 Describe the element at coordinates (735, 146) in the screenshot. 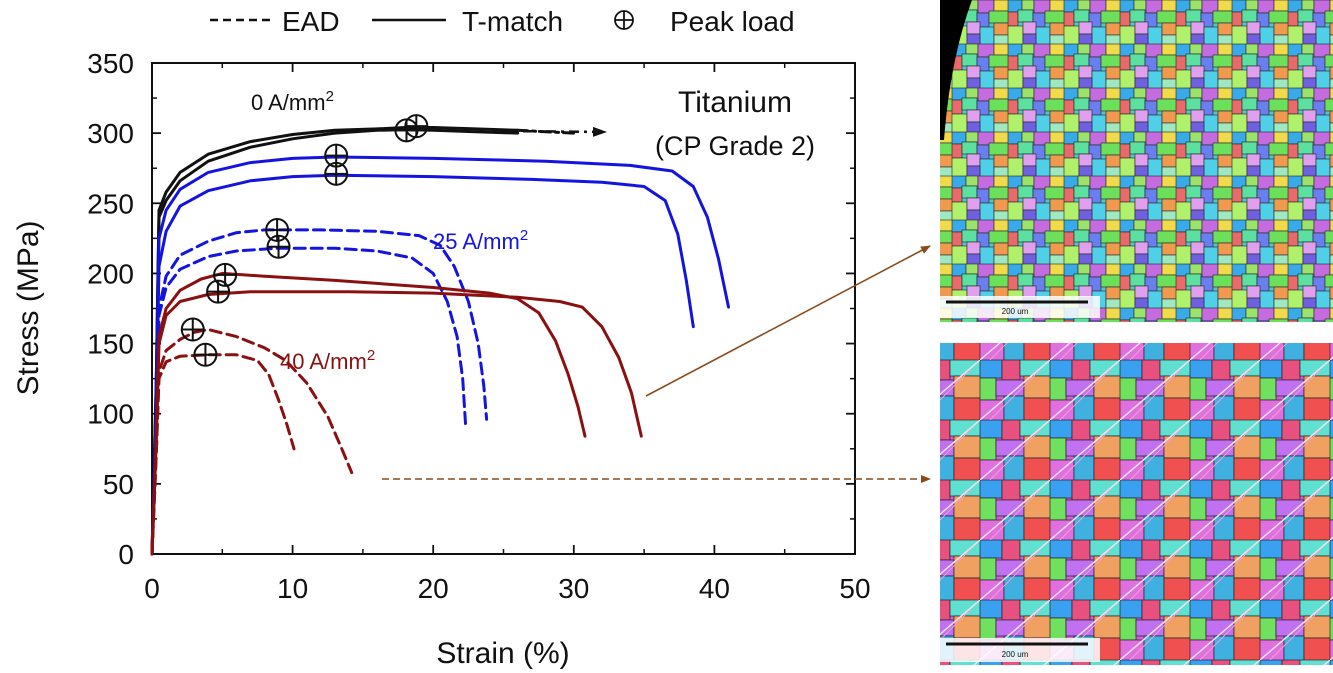

I see `material-subtitle: (CP Grade 2)` at that location.